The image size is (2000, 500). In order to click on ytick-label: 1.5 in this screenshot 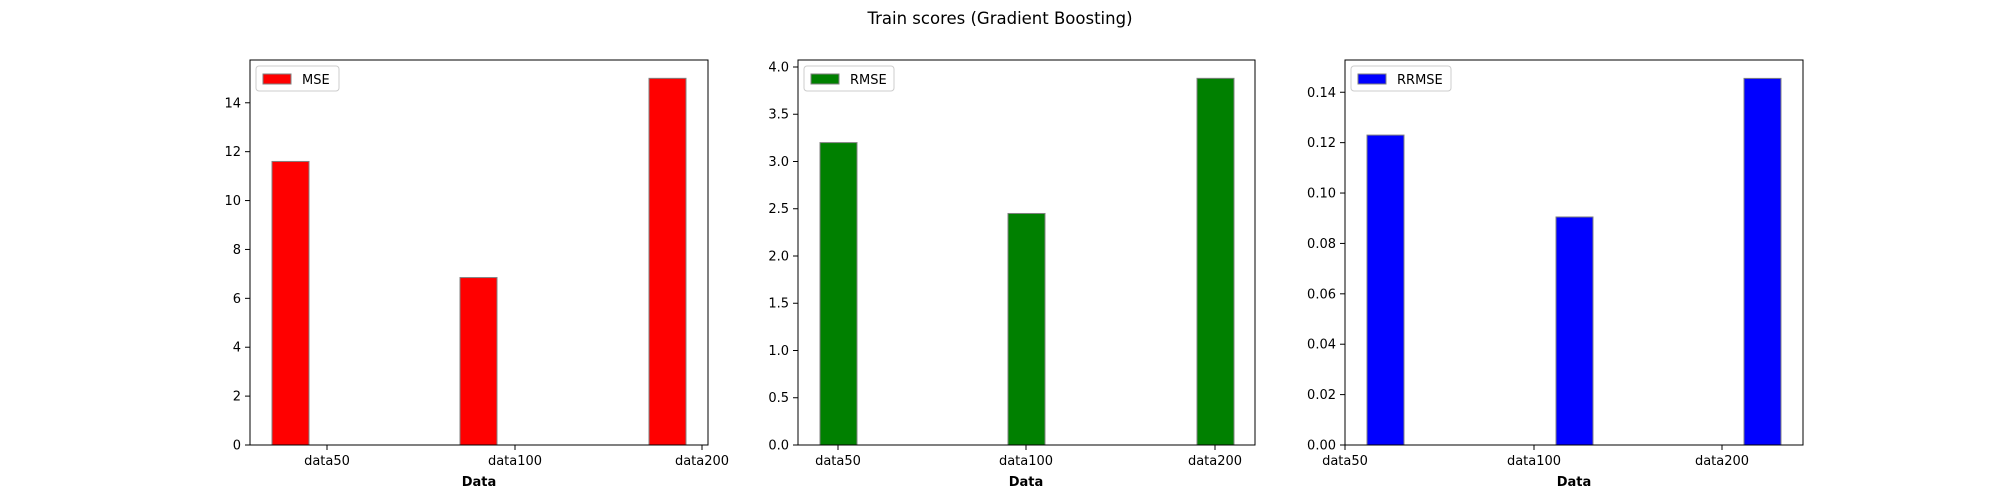, I will do `click(778, 304)`.